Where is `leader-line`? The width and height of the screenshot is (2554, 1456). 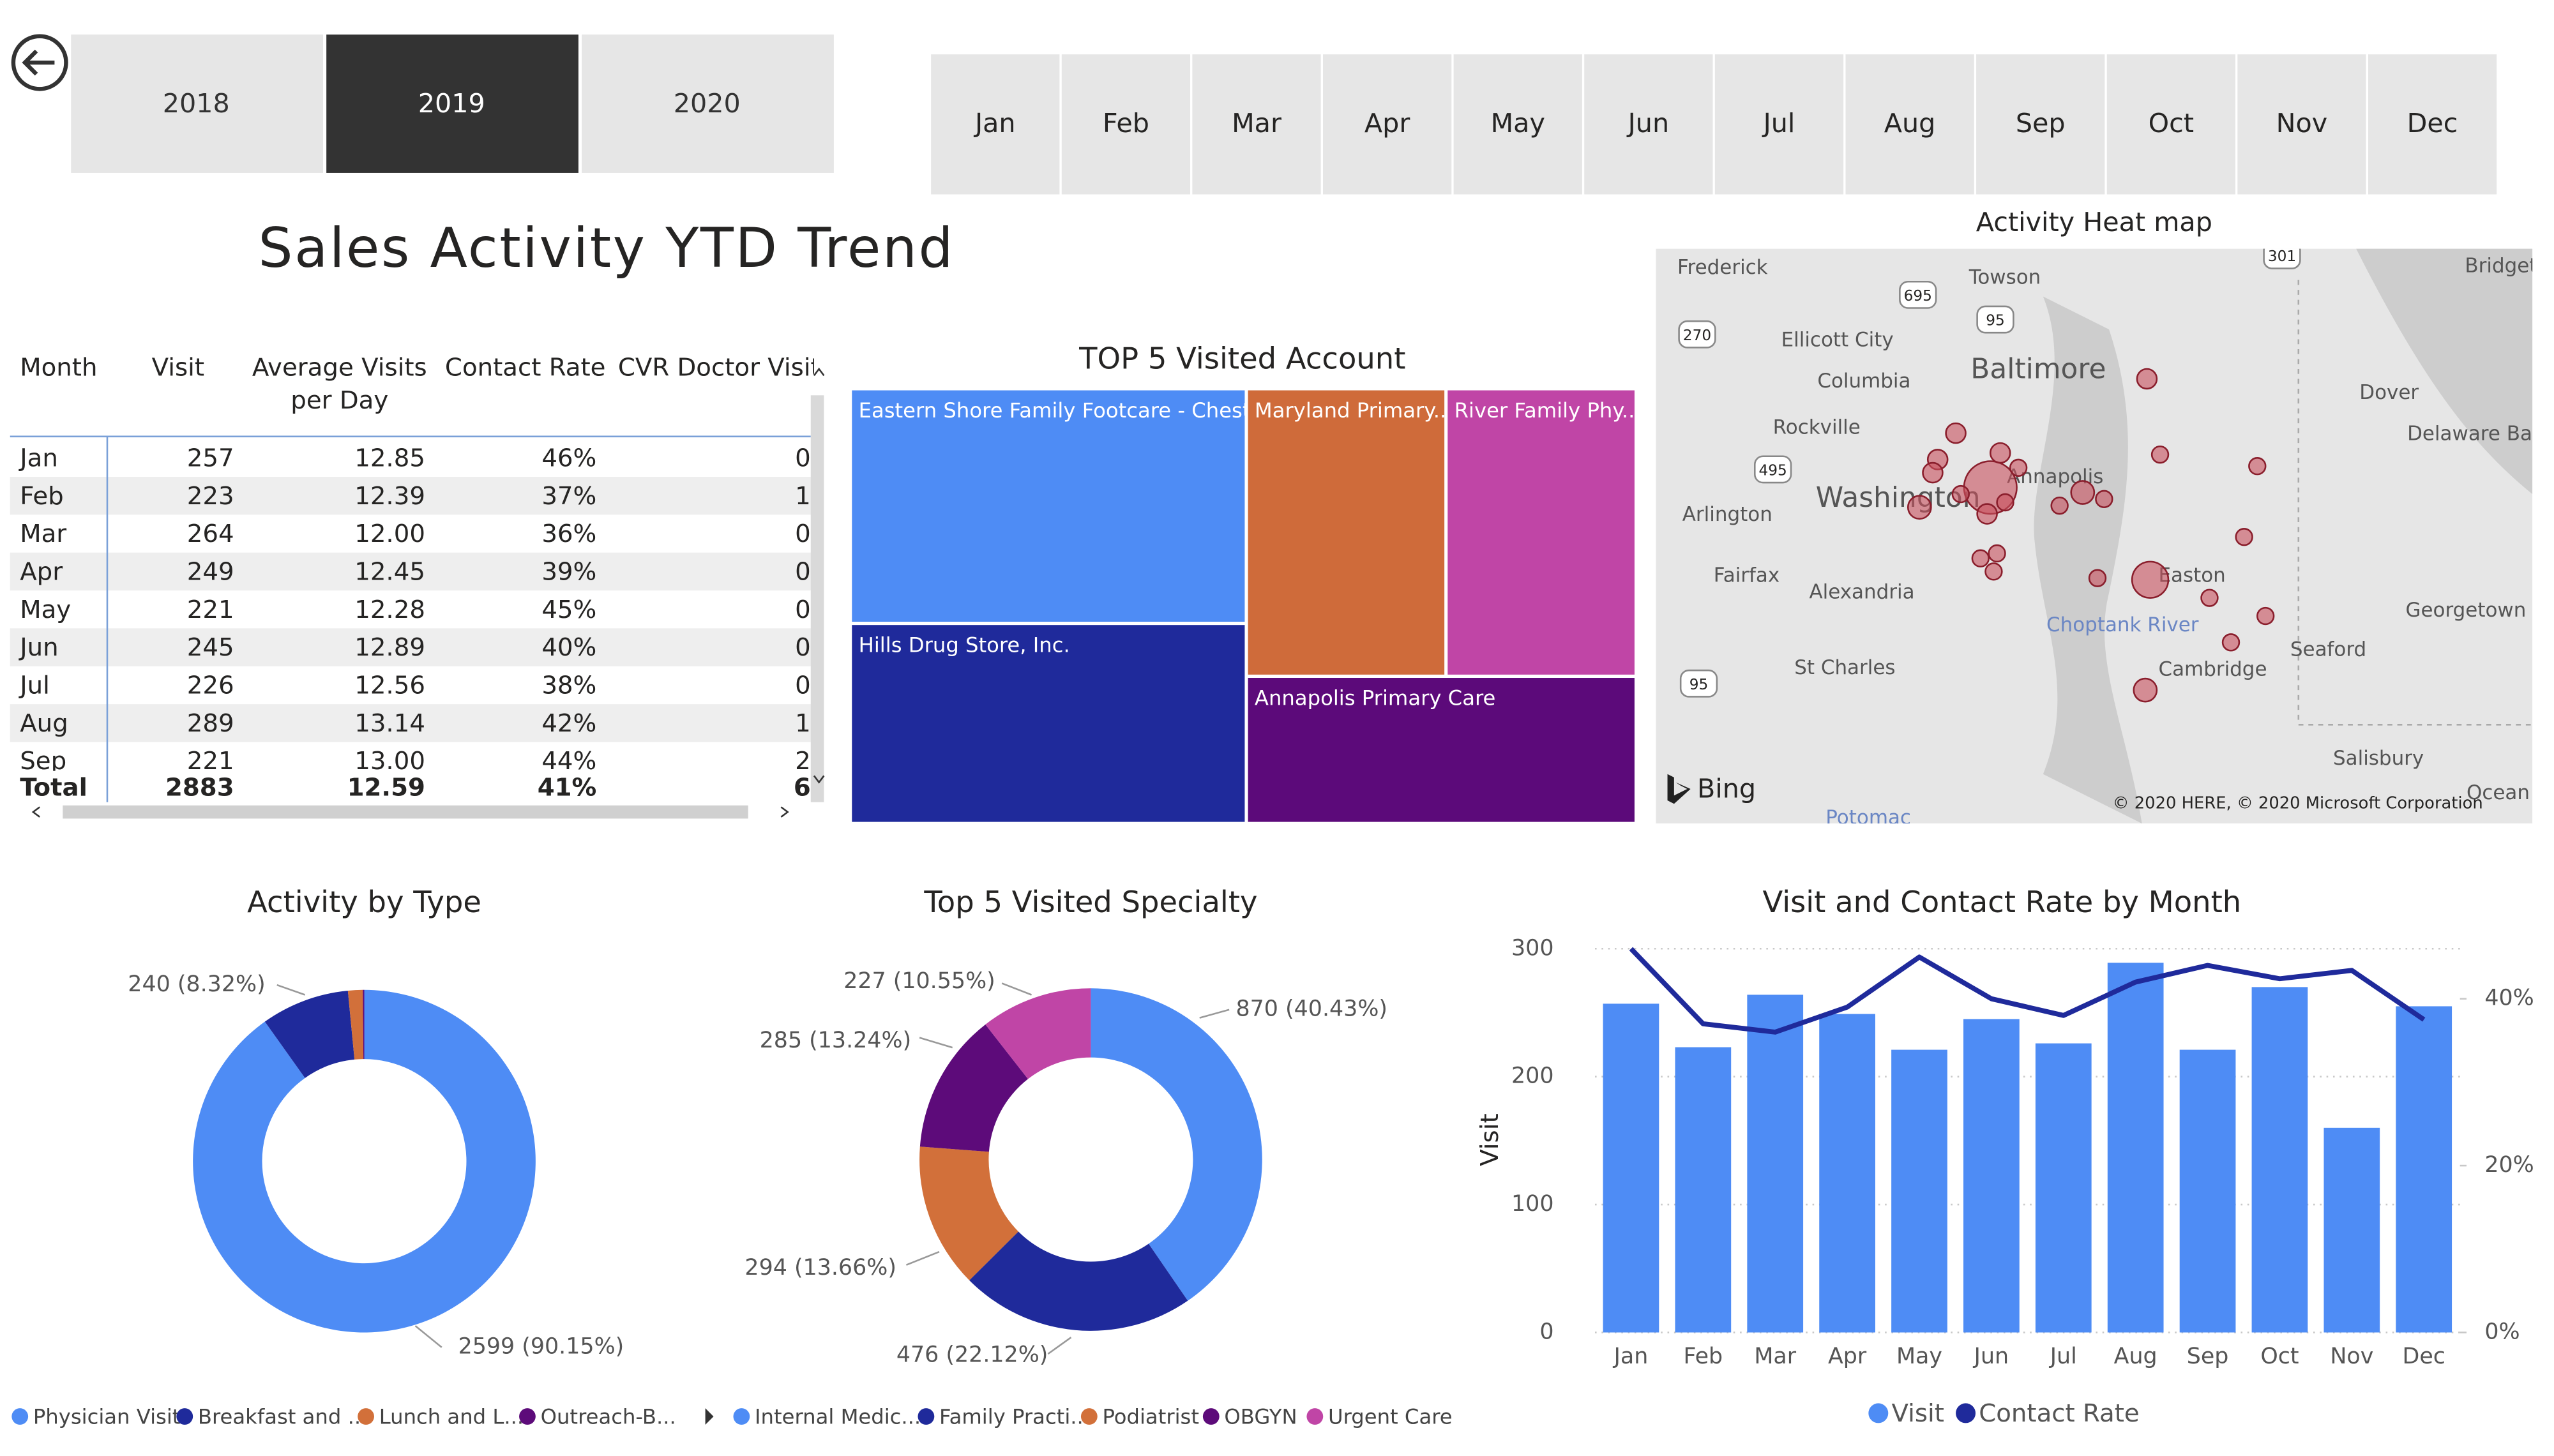 leader-line is located at coordinates (1059, 1346).